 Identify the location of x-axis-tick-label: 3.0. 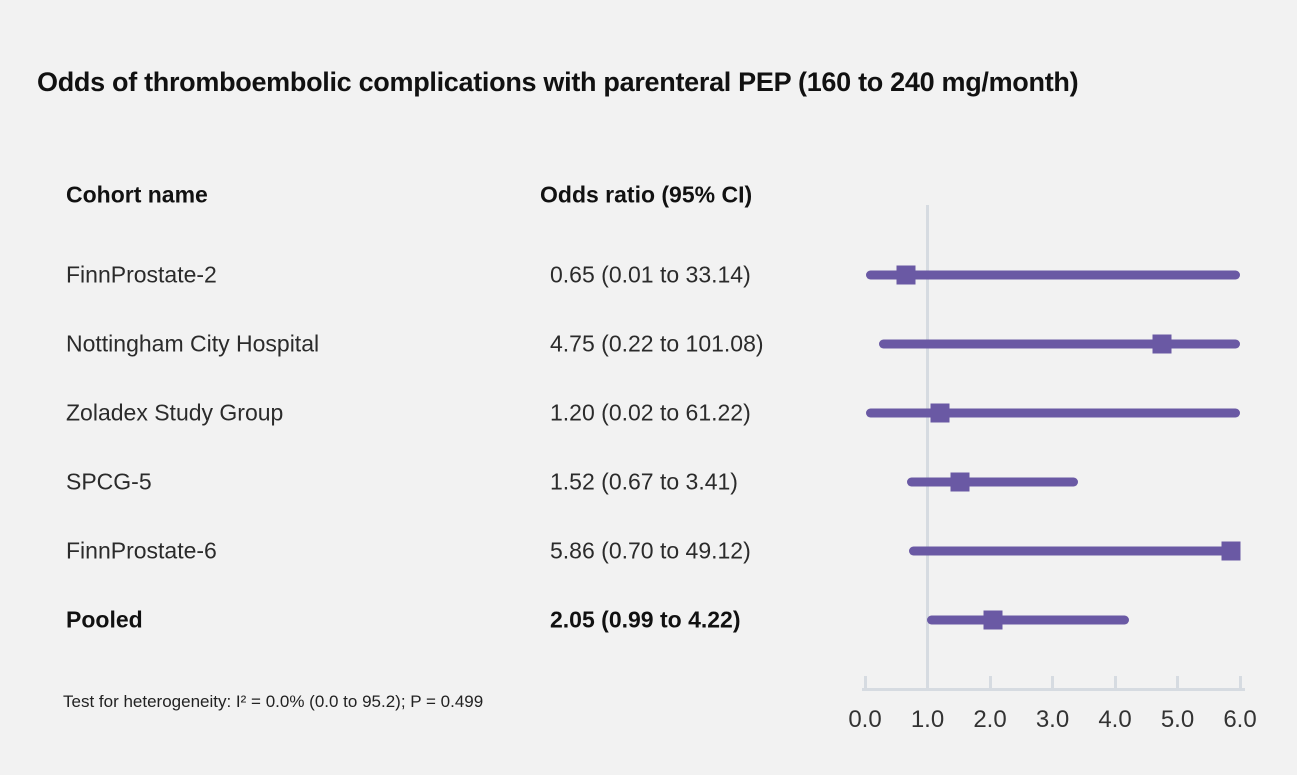
(1052, 719).